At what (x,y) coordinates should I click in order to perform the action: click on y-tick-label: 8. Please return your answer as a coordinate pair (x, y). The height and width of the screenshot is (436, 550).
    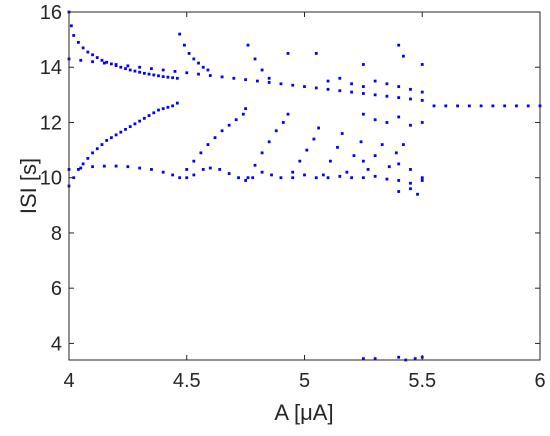
    Looking at the image, I should click on (56, 234).